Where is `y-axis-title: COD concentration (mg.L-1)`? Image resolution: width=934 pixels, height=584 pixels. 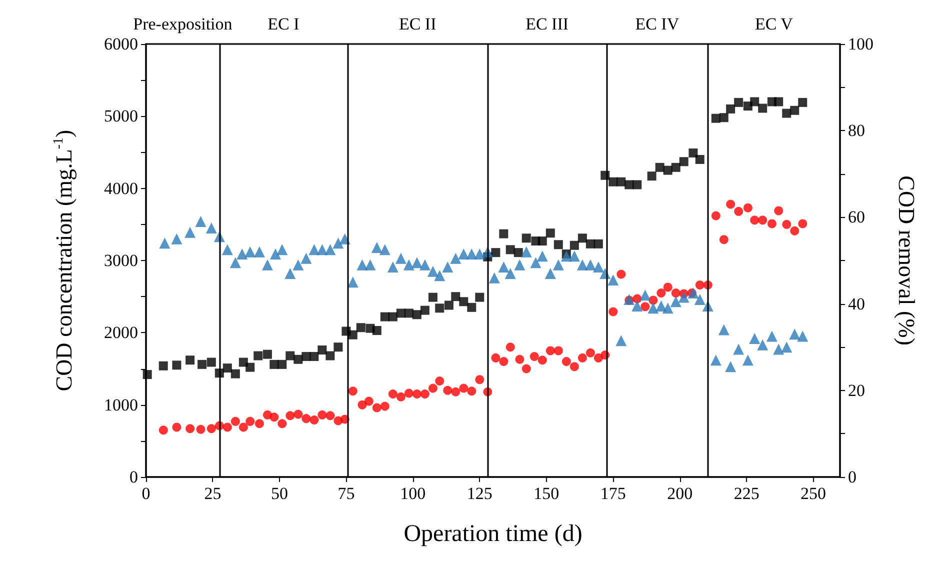
y-axis-title: COD concentration (mg.L-1) is located at coordinates (64, 261).